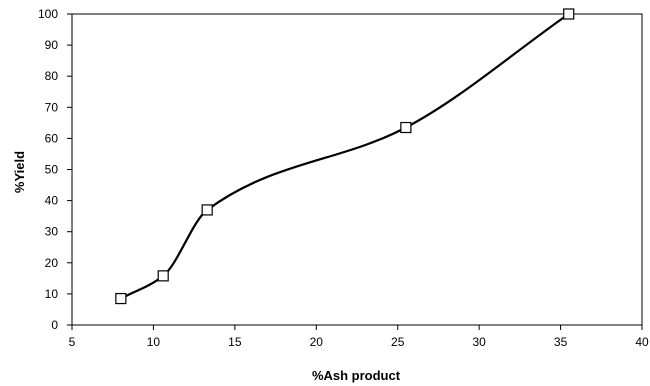  Describe the element at coordinates (317, 342) in the screenshot. I see `x-tick-label: 20` at that location.